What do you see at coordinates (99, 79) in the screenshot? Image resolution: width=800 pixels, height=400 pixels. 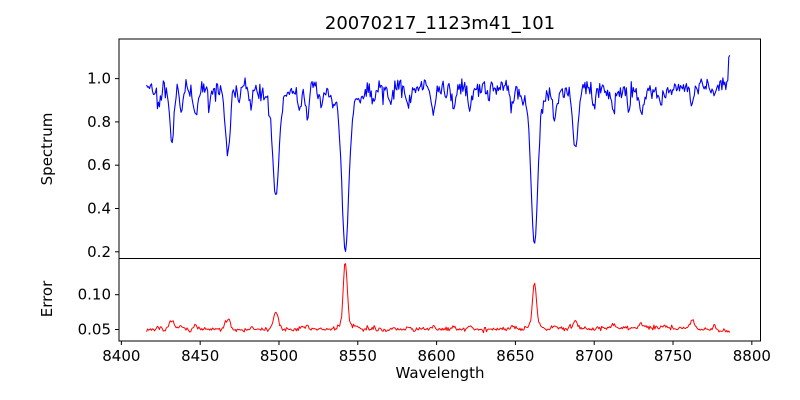 I see `spectrum-y-tick-label: 1.0` at bounding box center [99, 79].